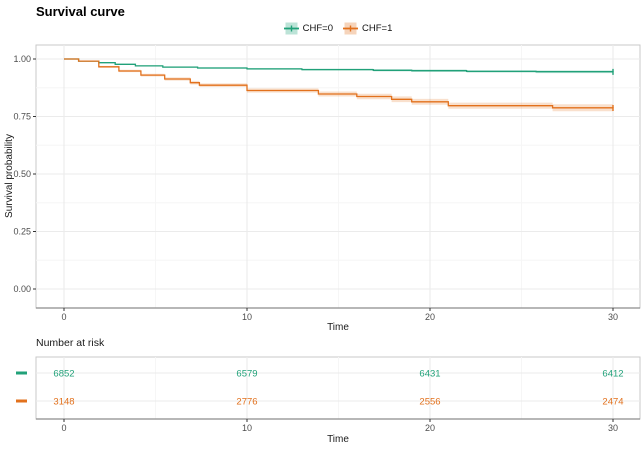  Describe the element at coordinates (246, 374) in the screenshot. I see `risk-value: 6579` at that location.